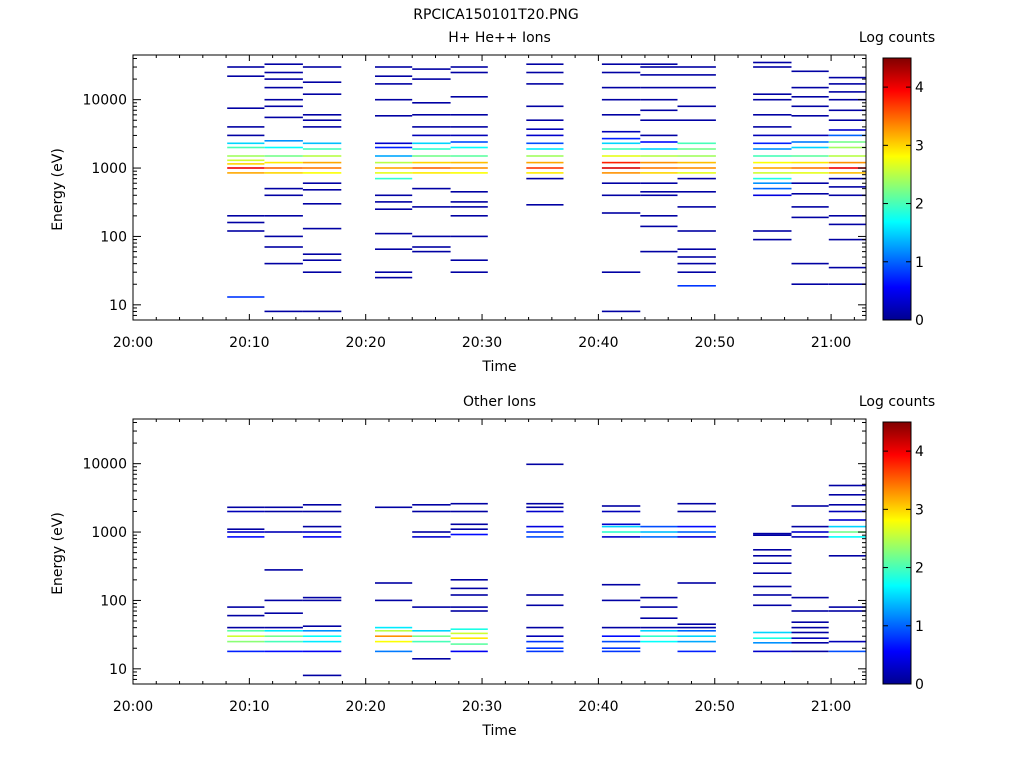 The height and width of the screenshot is (768, 1024). What do you see at coordinates (118, 670) in the screenshot?
I see `y-tick-label: 10` at bounding box center [118, 670].